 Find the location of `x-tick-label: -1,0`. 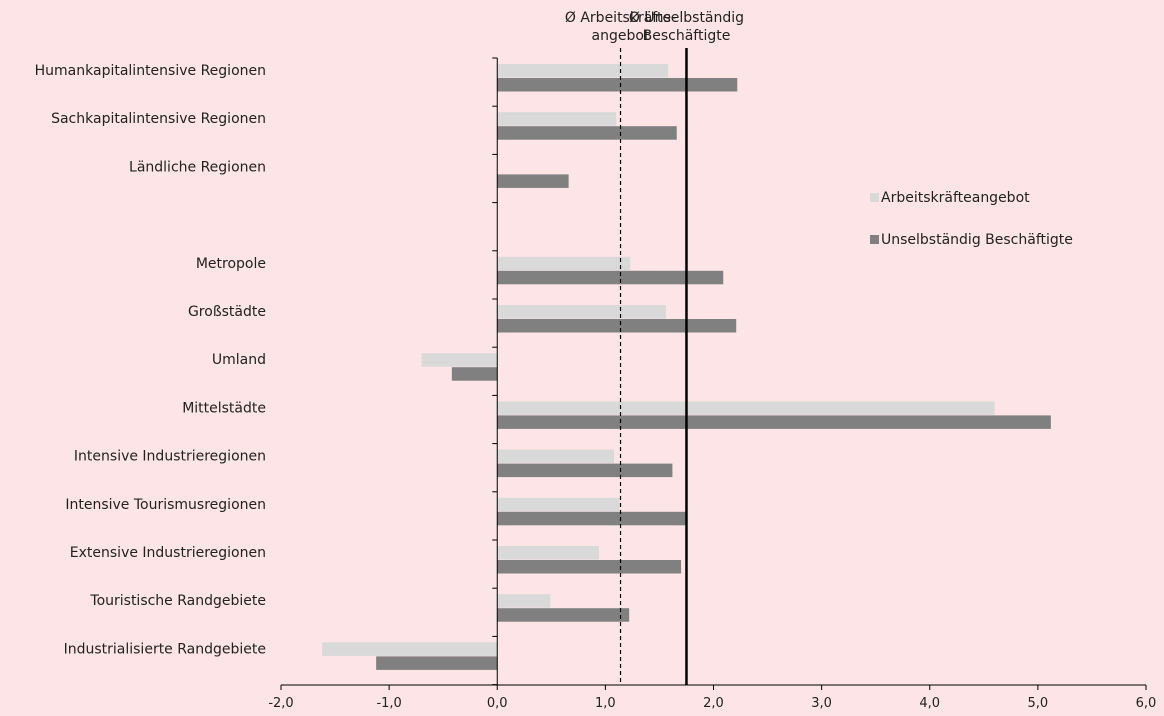

x-tick-label: -1,0 is located at coordinates (388, 703).